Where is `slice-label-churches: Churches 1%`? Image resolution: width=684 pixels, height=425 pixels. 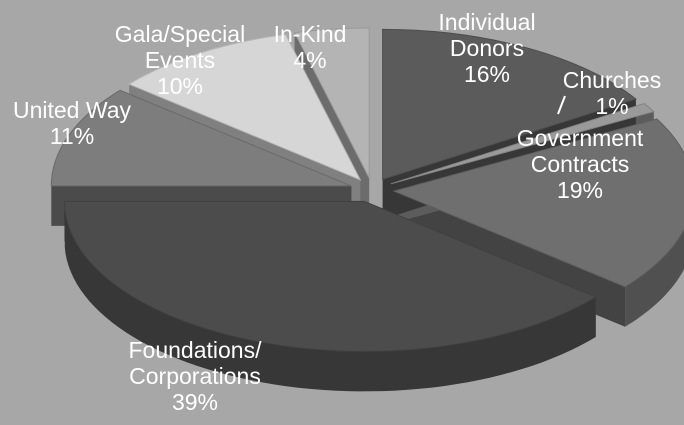
slice-label-churches: Churches 1% is located at coordinates (612, 93).